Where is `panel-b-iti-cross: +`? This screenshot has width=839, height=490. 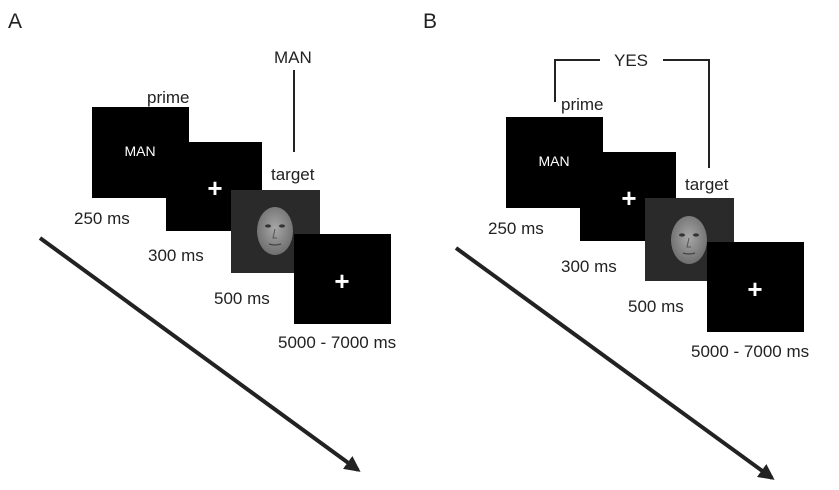 panel-b-iti-cross: + is located at coordinates (754, 289).